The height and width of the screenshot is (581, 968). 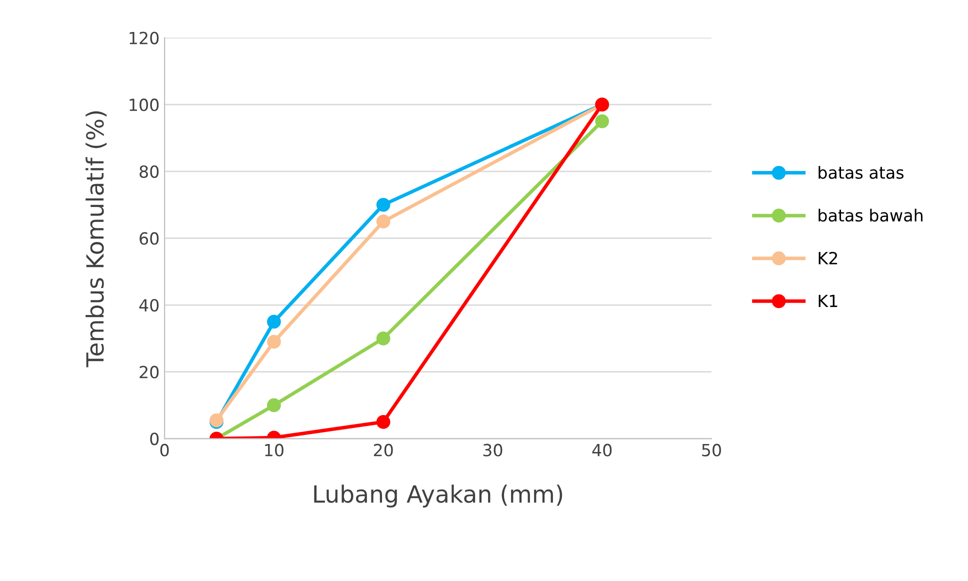 What do you see at coordinates (149, 305) in the screenshot?
I see `y-tick-label: 40` at bounding box center [149, 305].